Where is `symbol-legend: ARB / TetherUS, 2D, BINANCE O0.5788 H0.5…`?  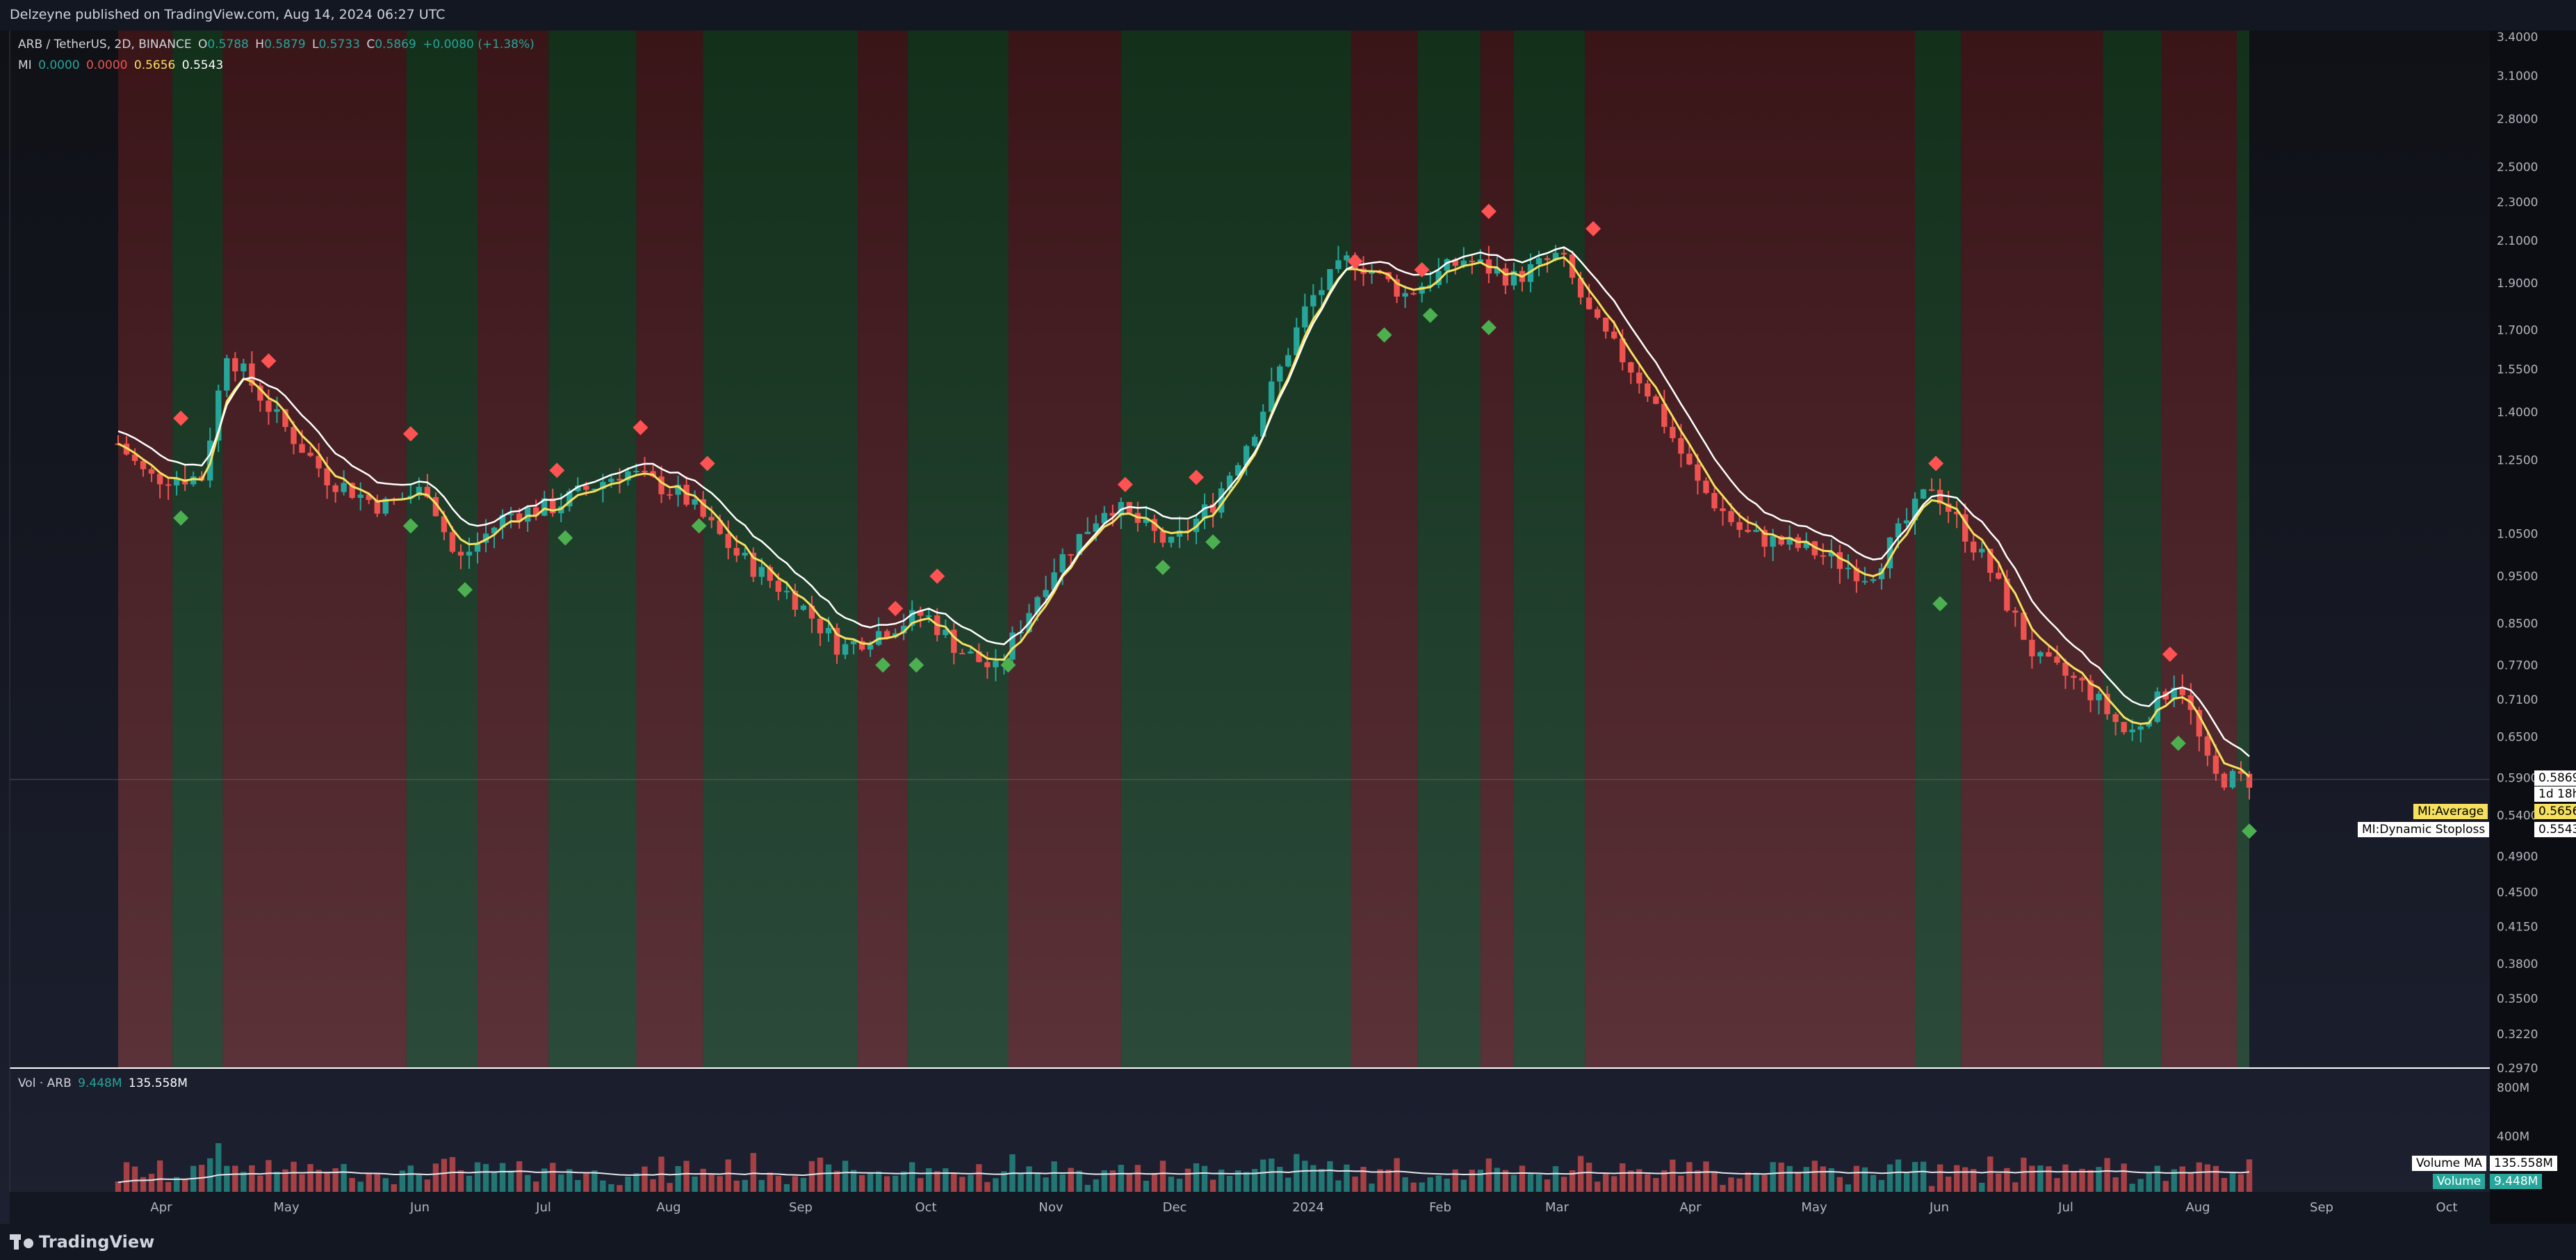 symbol-legend: ARB / TetherUS, 2D, BINANCE O0.5788 H0.5… is located at coordinates (277, 44).